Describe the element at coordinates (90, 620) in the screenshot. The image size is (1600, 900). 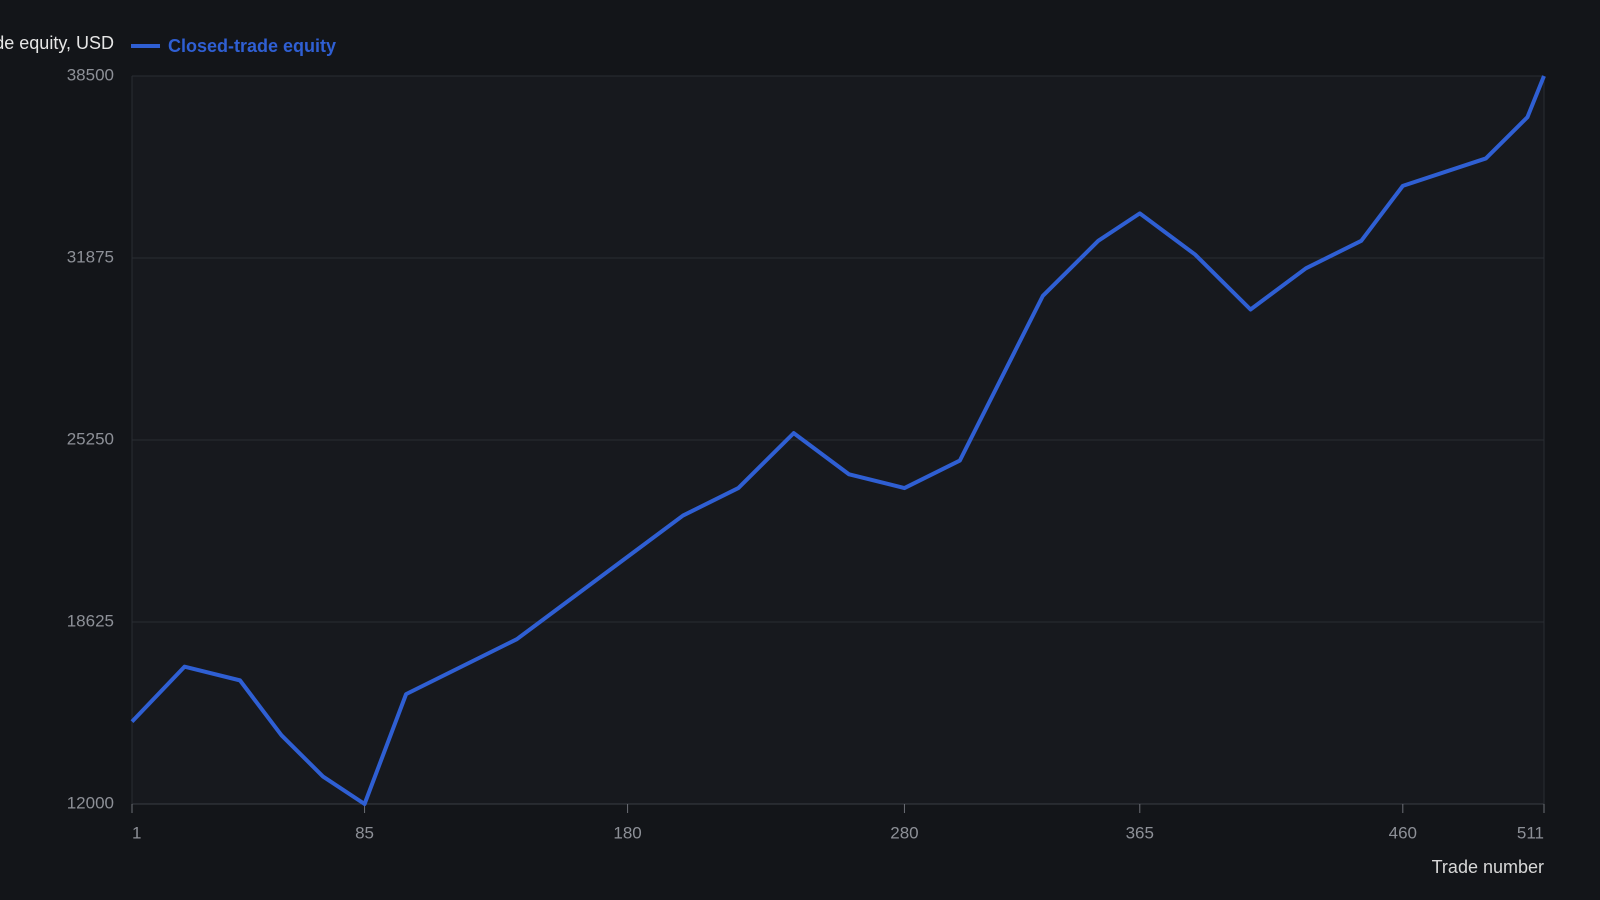
I see `y-tick-label: 18625` at that location.